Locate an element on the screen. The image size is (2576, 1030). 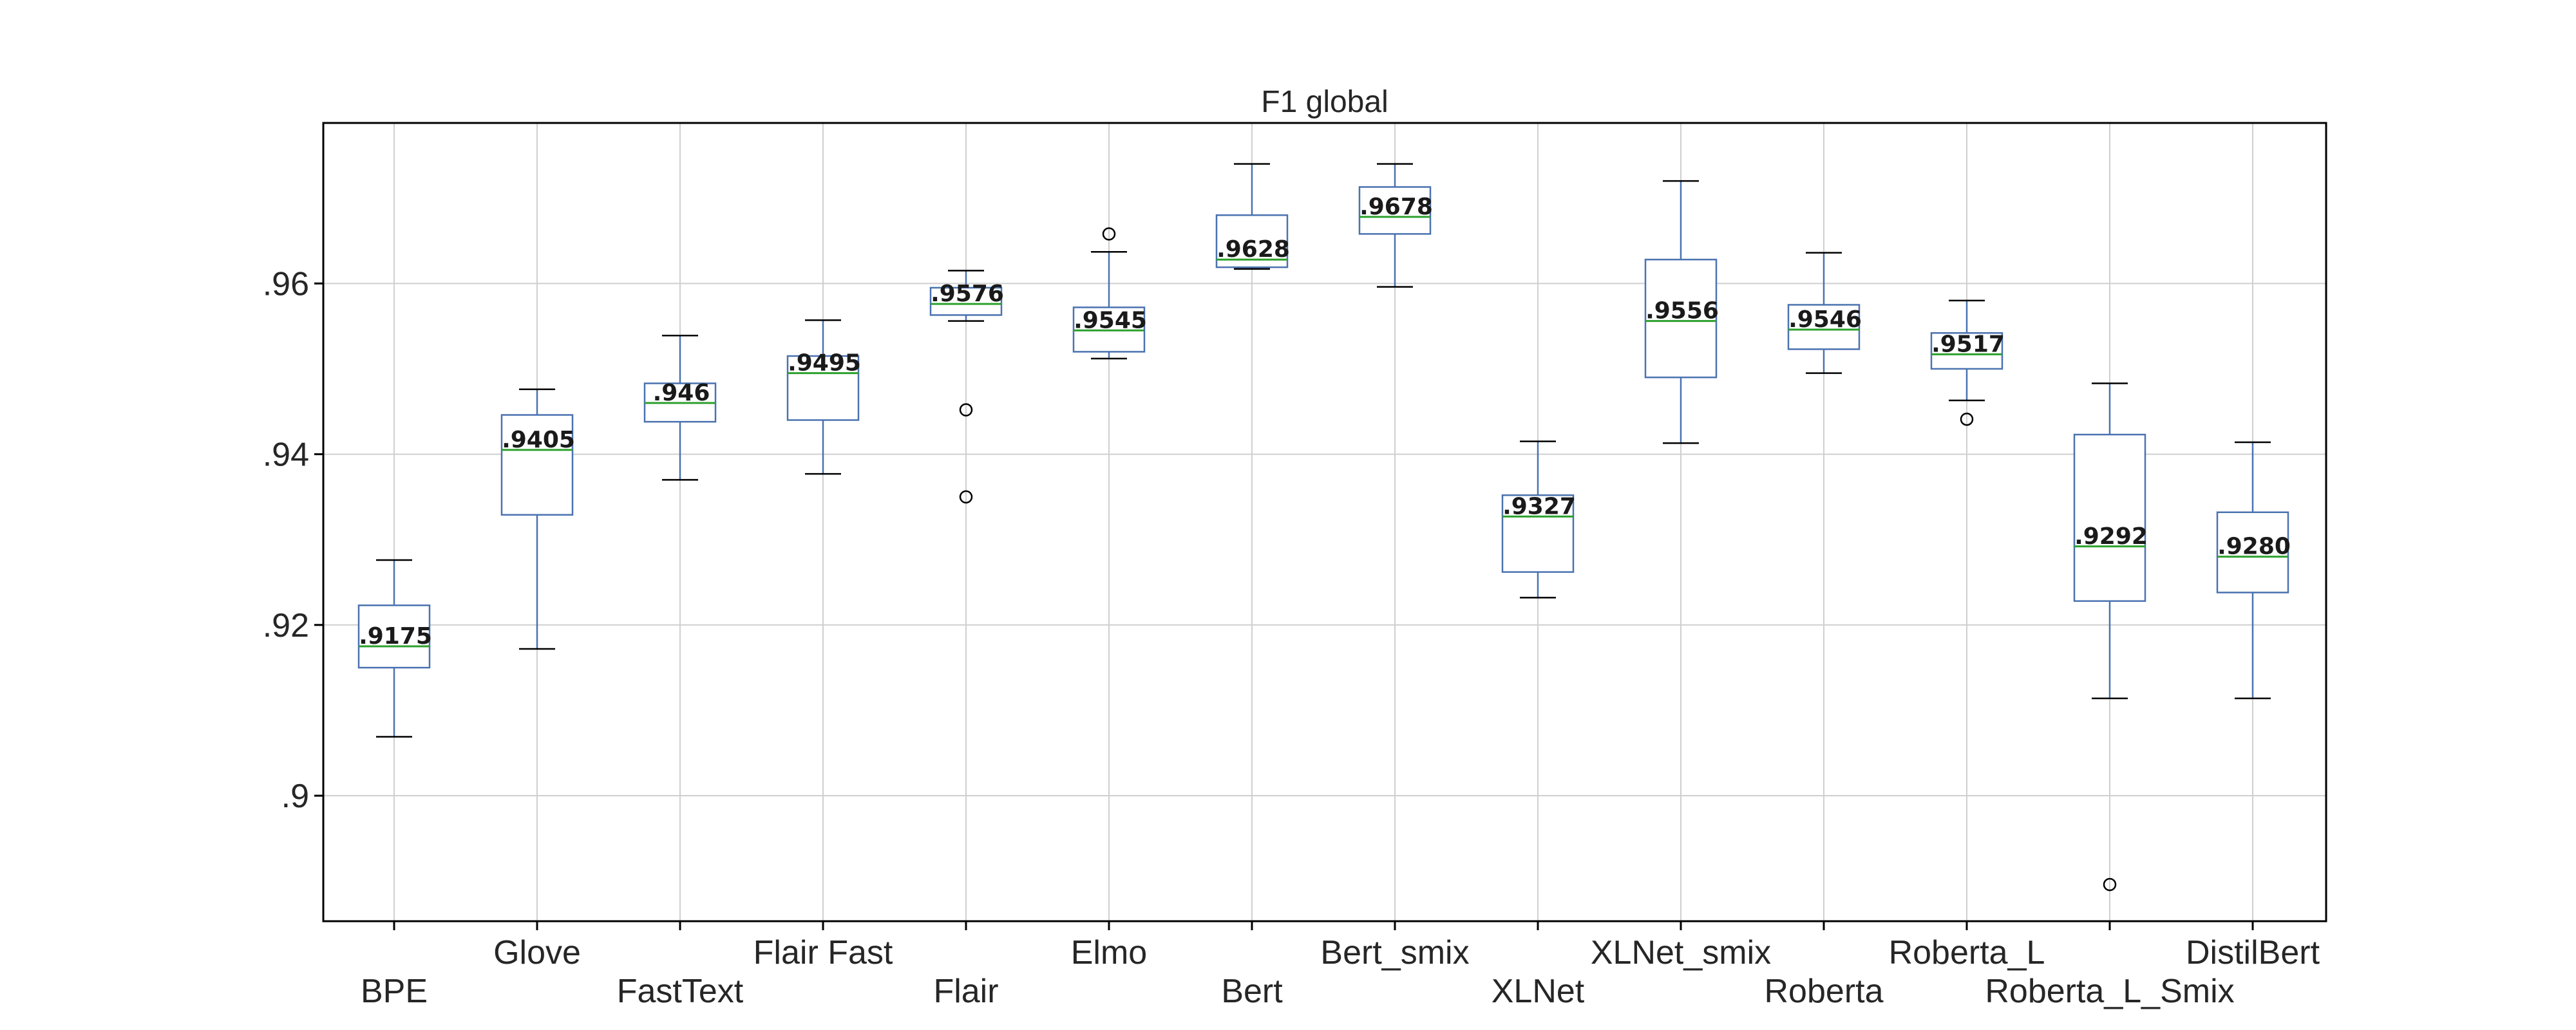
box-distilbert: .9280 is located at coordinates (2253, 570).